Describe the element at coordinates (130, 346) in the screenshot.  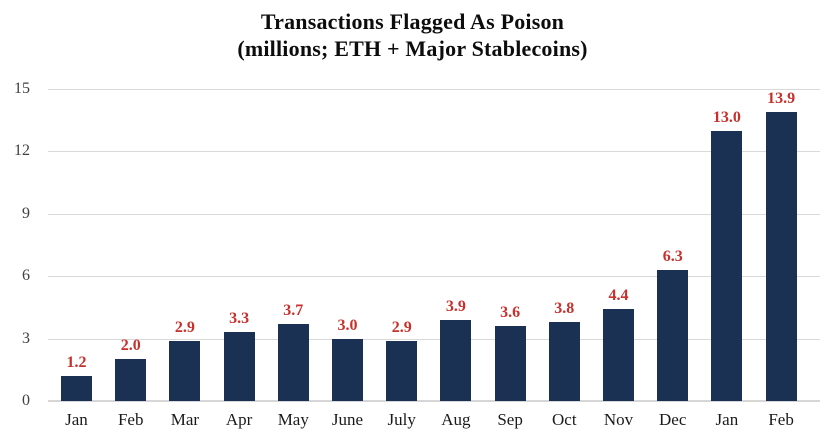
I see `bar-value-label: 2.0` at that location.